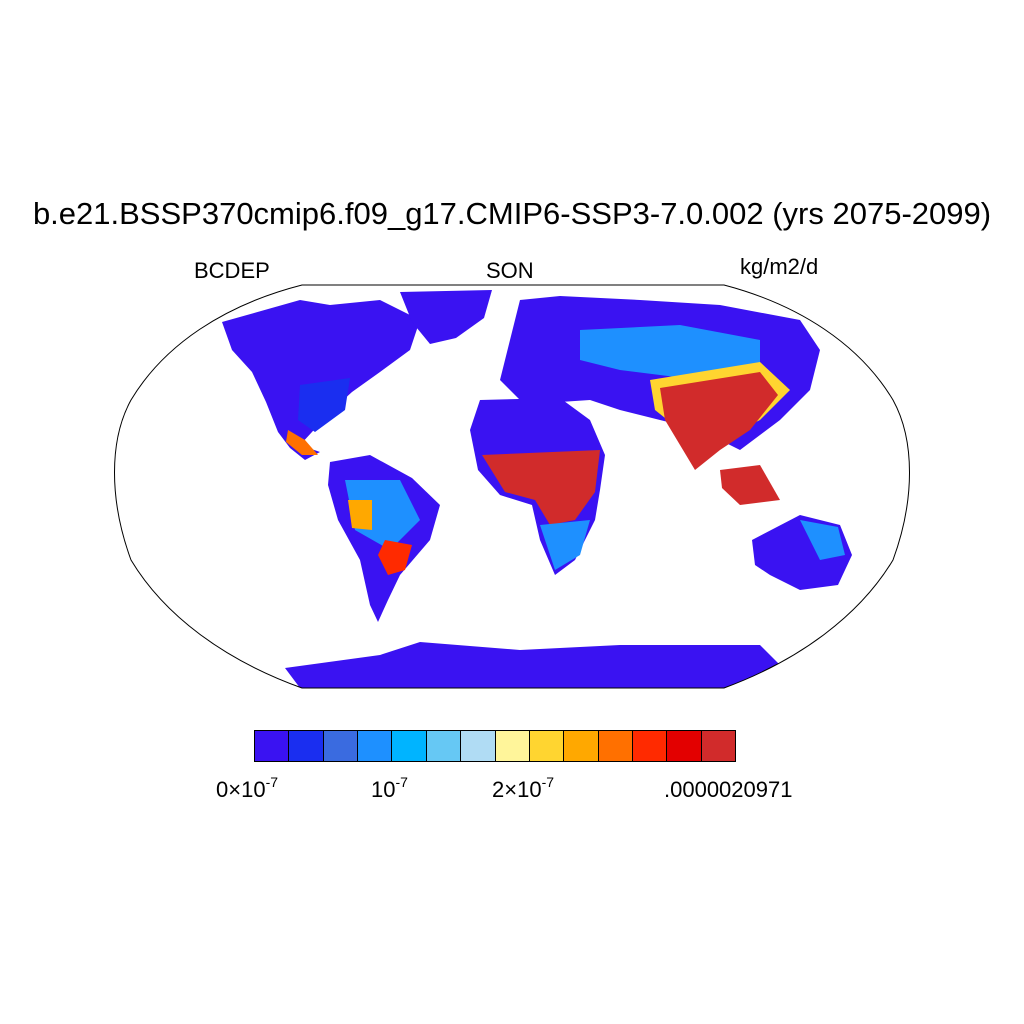  Describe the element at coordinates (247, 788) in the screenshot. I see `colorbar-label-0: 0×10⁻⁷` at that location.